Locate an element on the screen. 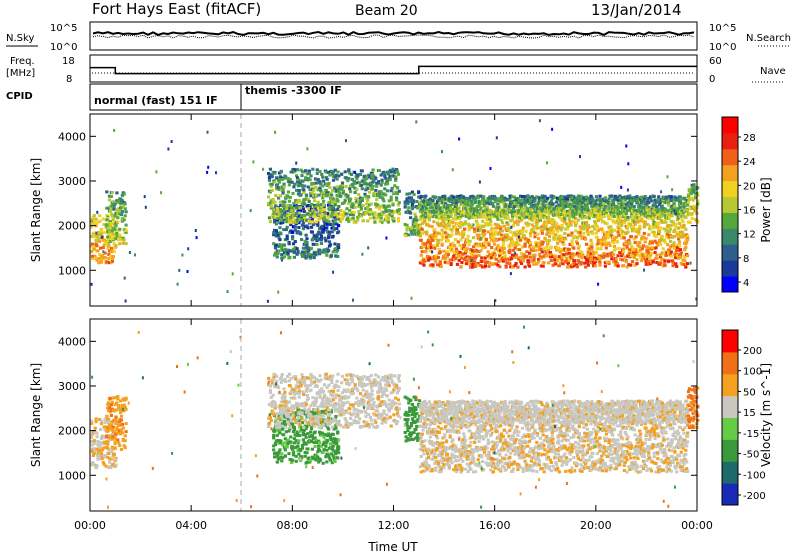 The width and height of the screenshot is (800, 554). cpid-label: CPID is located at coordinates (19, 96).